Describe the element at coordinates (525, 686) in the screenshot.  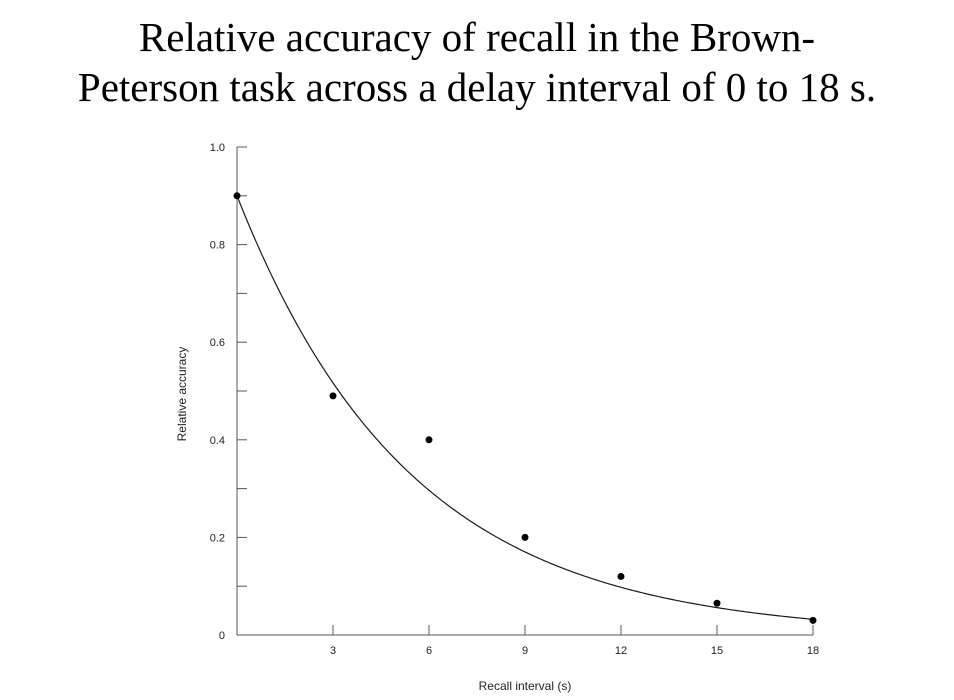
I see `x-axis-label: Recall interval (s)` at that location.